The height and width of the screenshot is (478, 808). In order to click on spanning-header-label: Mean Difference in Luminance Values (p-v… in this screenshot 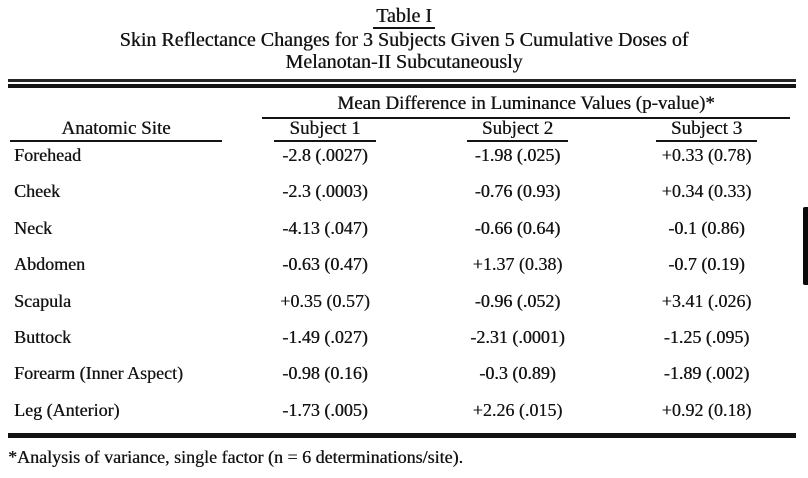, I will do `click(526, 105)`.